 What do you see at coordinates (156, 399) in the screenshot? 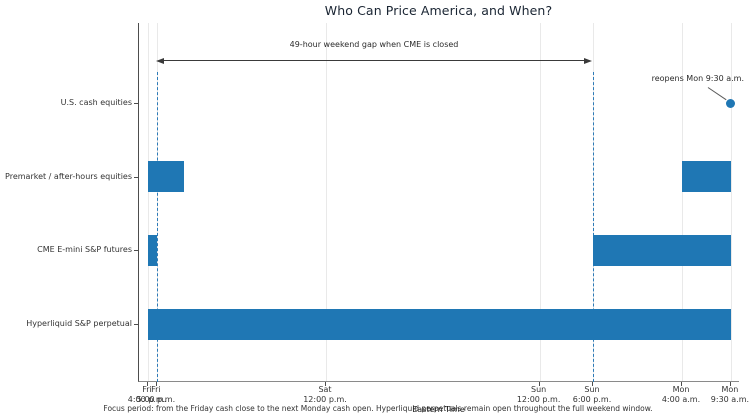
I see `x-tick-time: 5:00 p.m.` at bounding box center [156, 399].